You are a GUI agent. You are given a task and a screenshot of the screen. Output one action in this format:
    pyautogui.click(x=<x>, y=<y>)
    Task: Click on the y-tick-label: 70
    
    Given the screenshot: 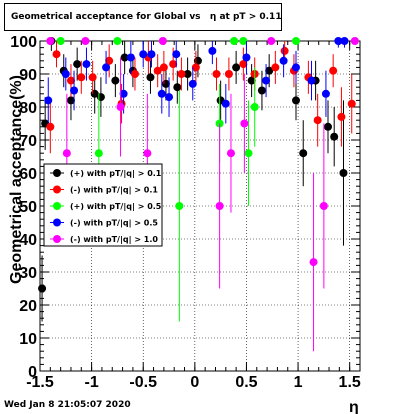 What is the action you would take?
    pyautogui.click(x=28, y=141)
    